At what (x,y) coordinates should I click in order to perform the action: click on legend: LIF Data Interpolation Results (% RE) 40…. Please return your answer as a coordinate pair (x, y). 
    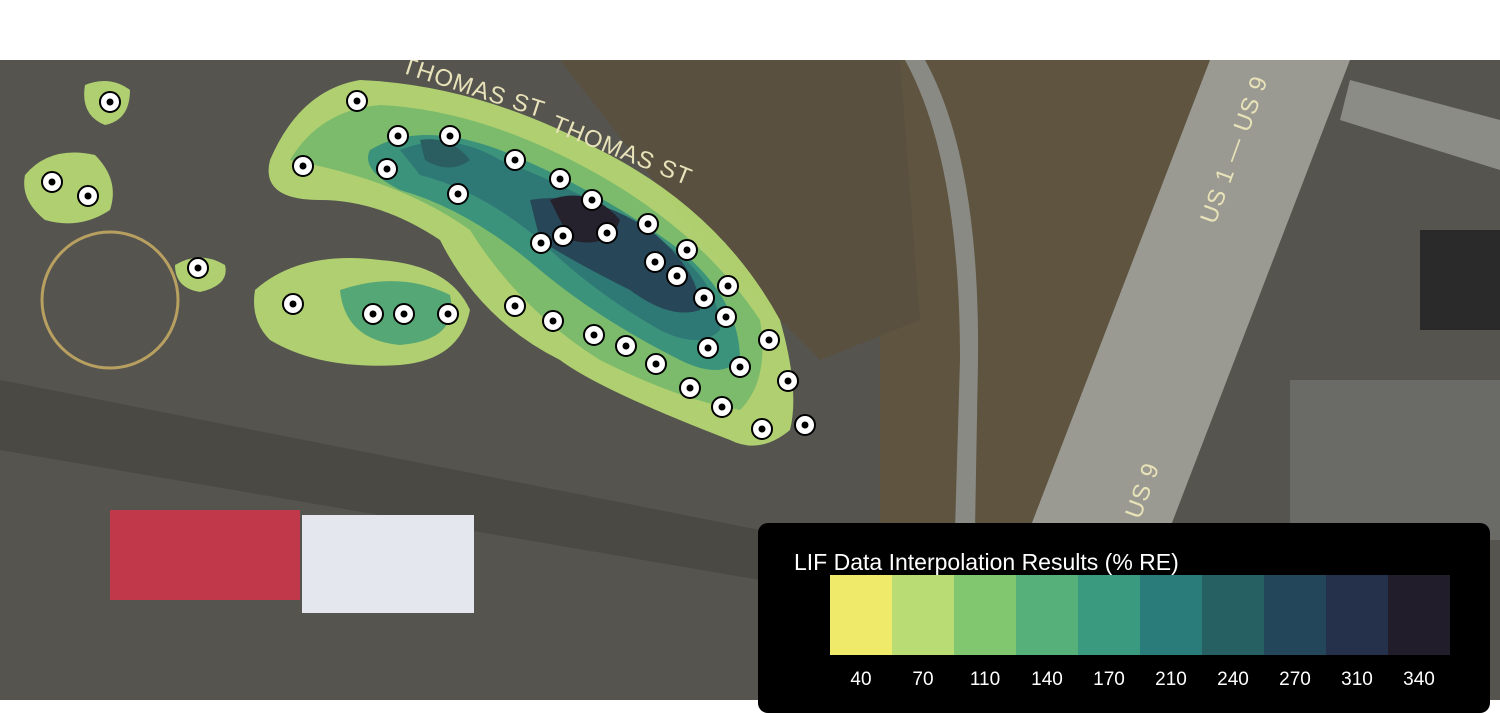
    Looking at the image, I should click on (1124, 618).